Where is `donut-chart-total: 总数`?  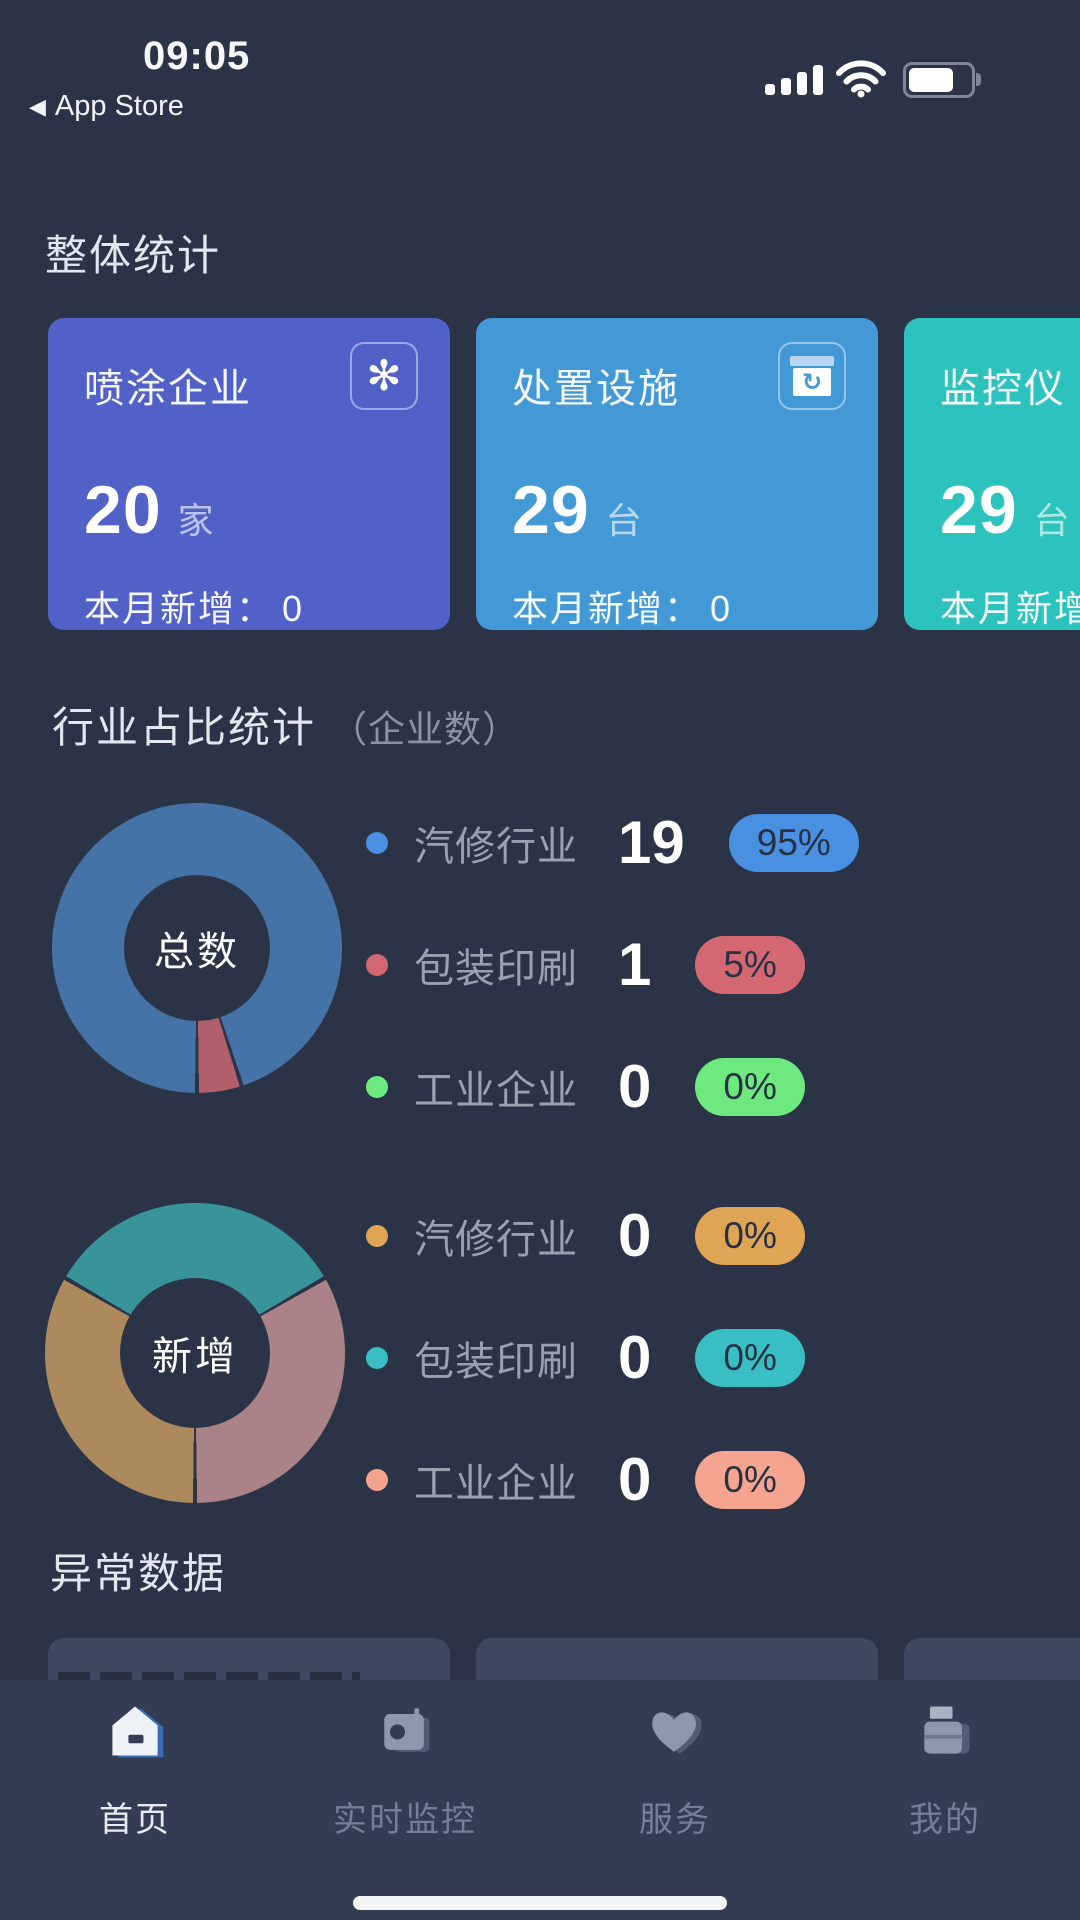
donut-chart-total: 总数 is located at coordinates (197, 948).